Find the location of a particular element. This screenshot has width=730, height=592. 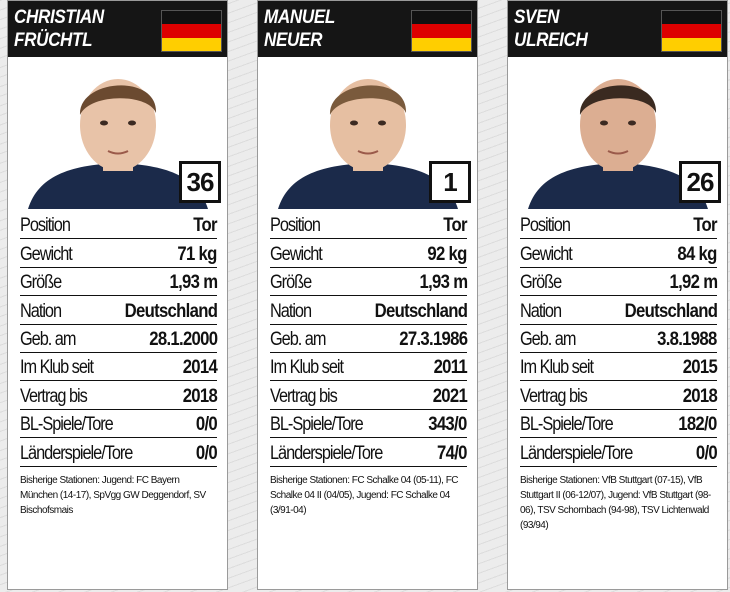

player-last-name: ULREICH is located at coordinates (551, 40).